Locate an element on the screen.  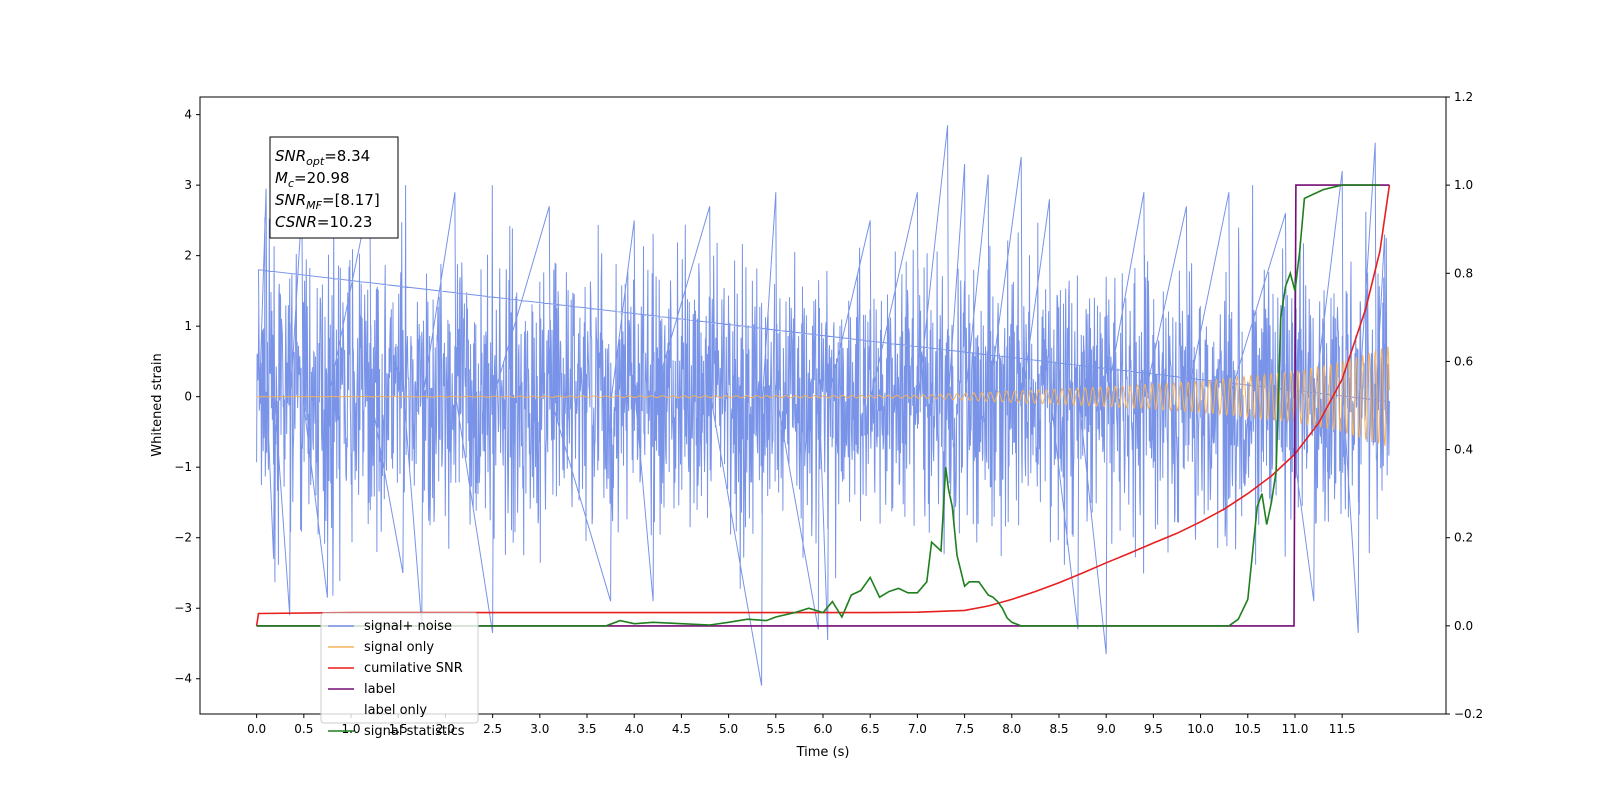
legend-entry: signal statistics is located at coordinates (396, 731).